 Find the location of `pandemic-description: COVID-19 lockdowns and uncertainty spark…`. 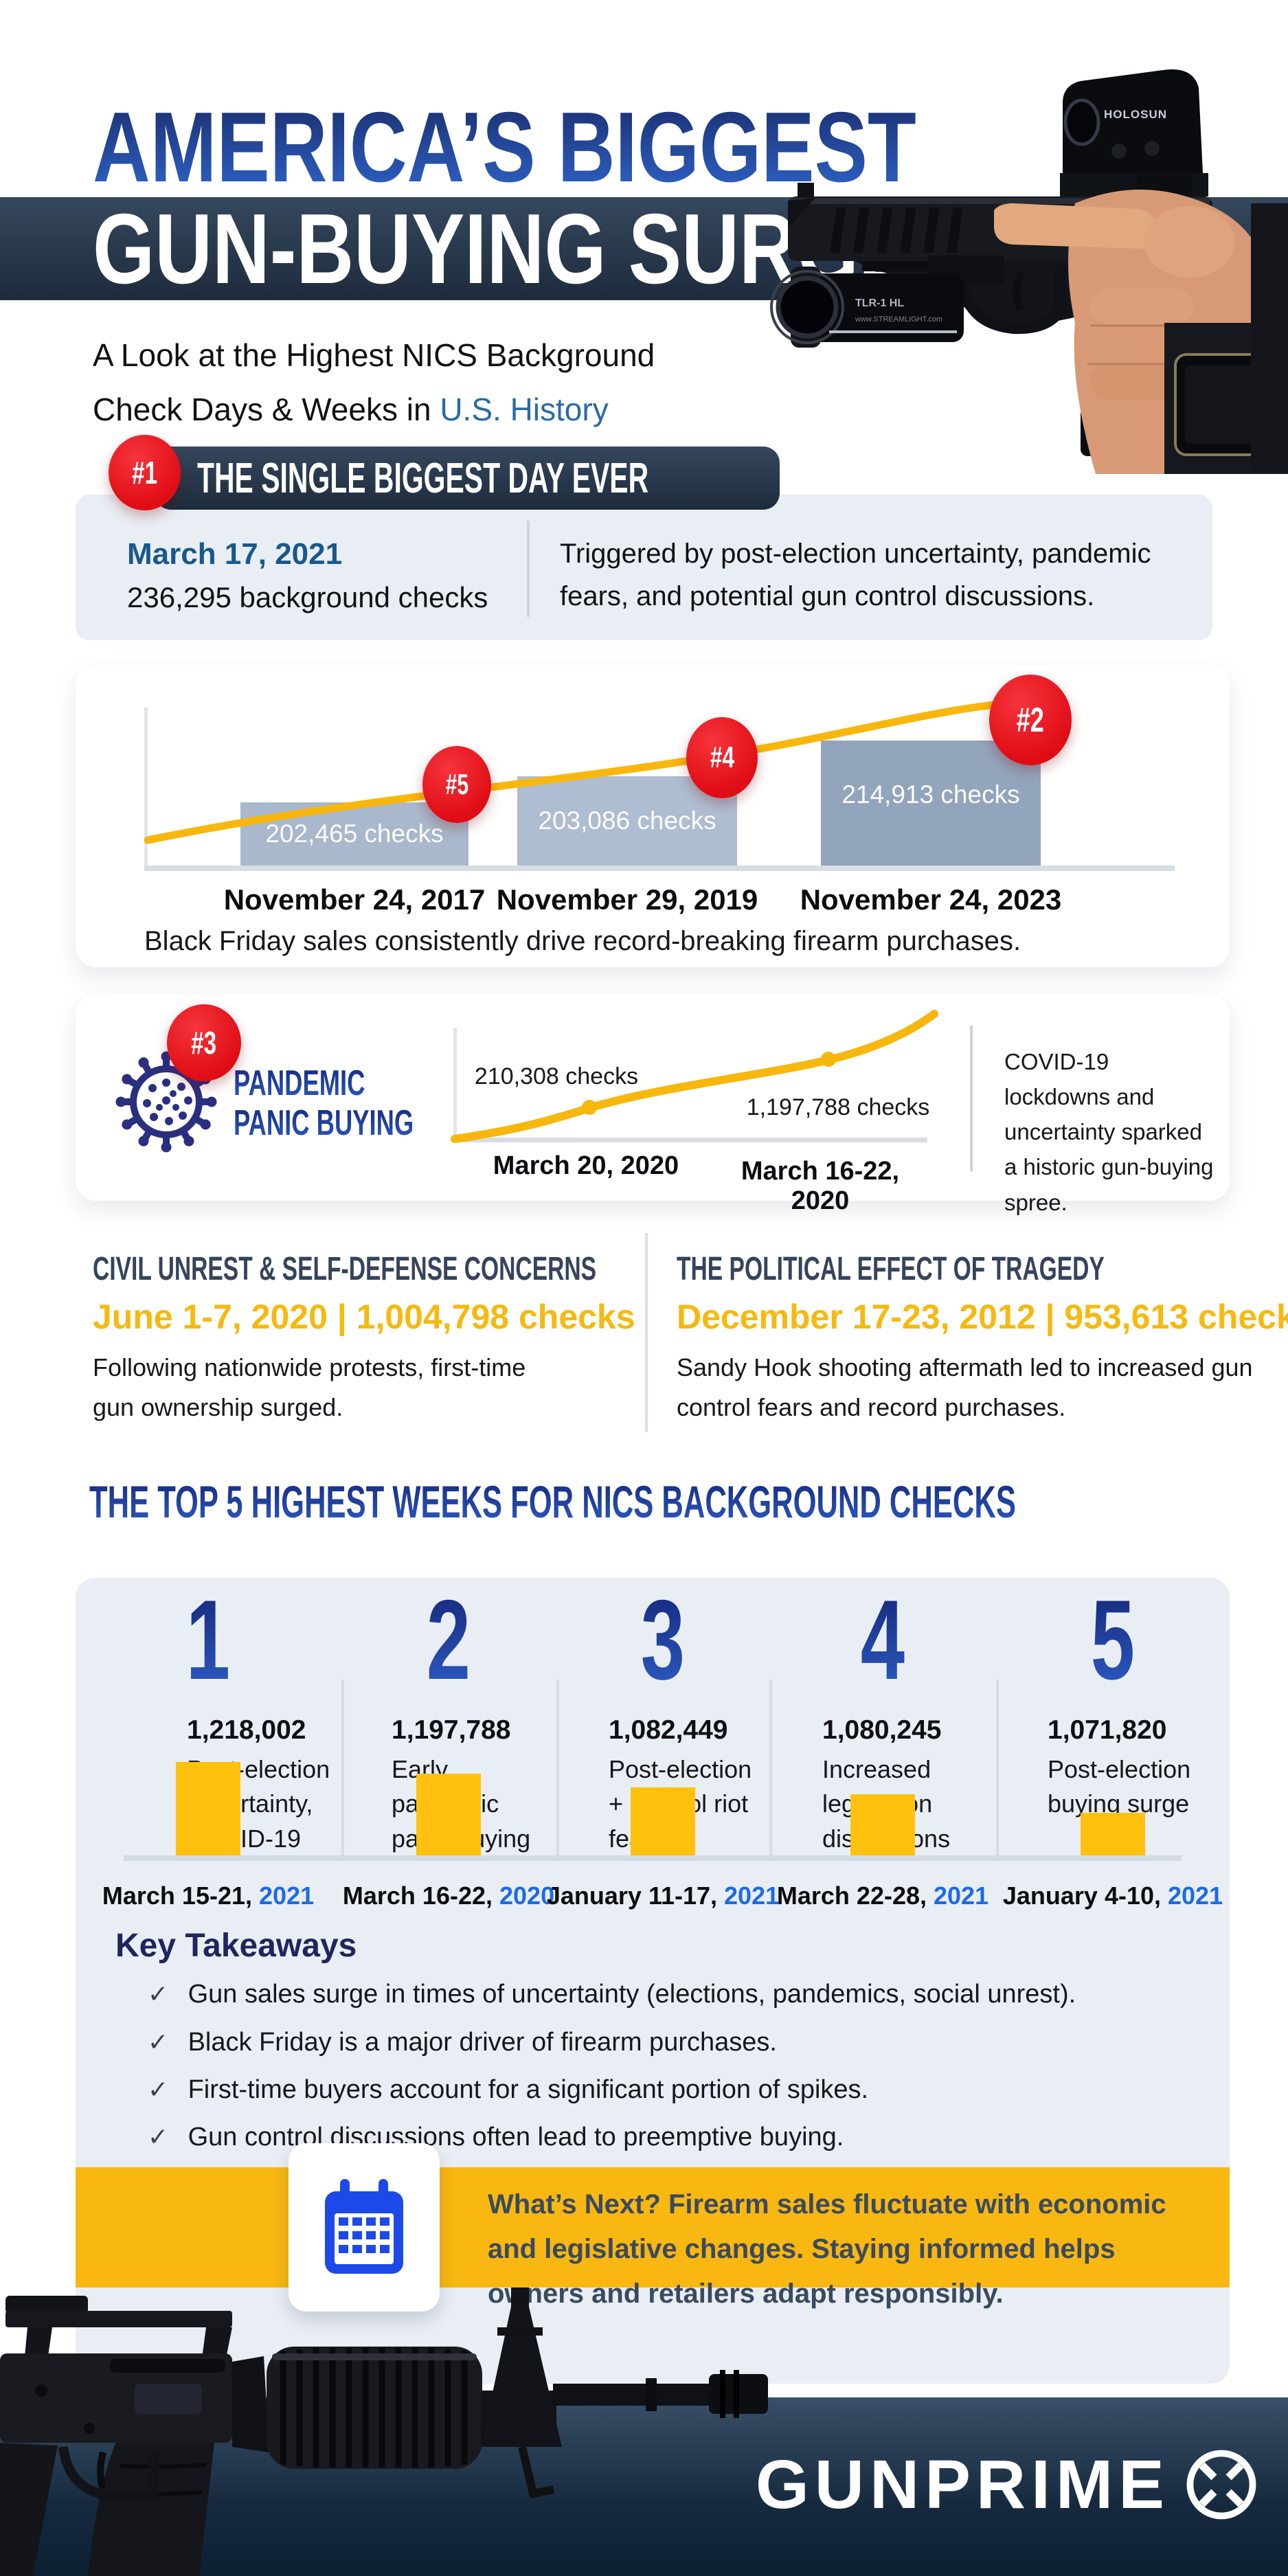

pandemic-description: COVID-19 lockdowns and uncertainty spark… is located at coordinates (1109, 1132).